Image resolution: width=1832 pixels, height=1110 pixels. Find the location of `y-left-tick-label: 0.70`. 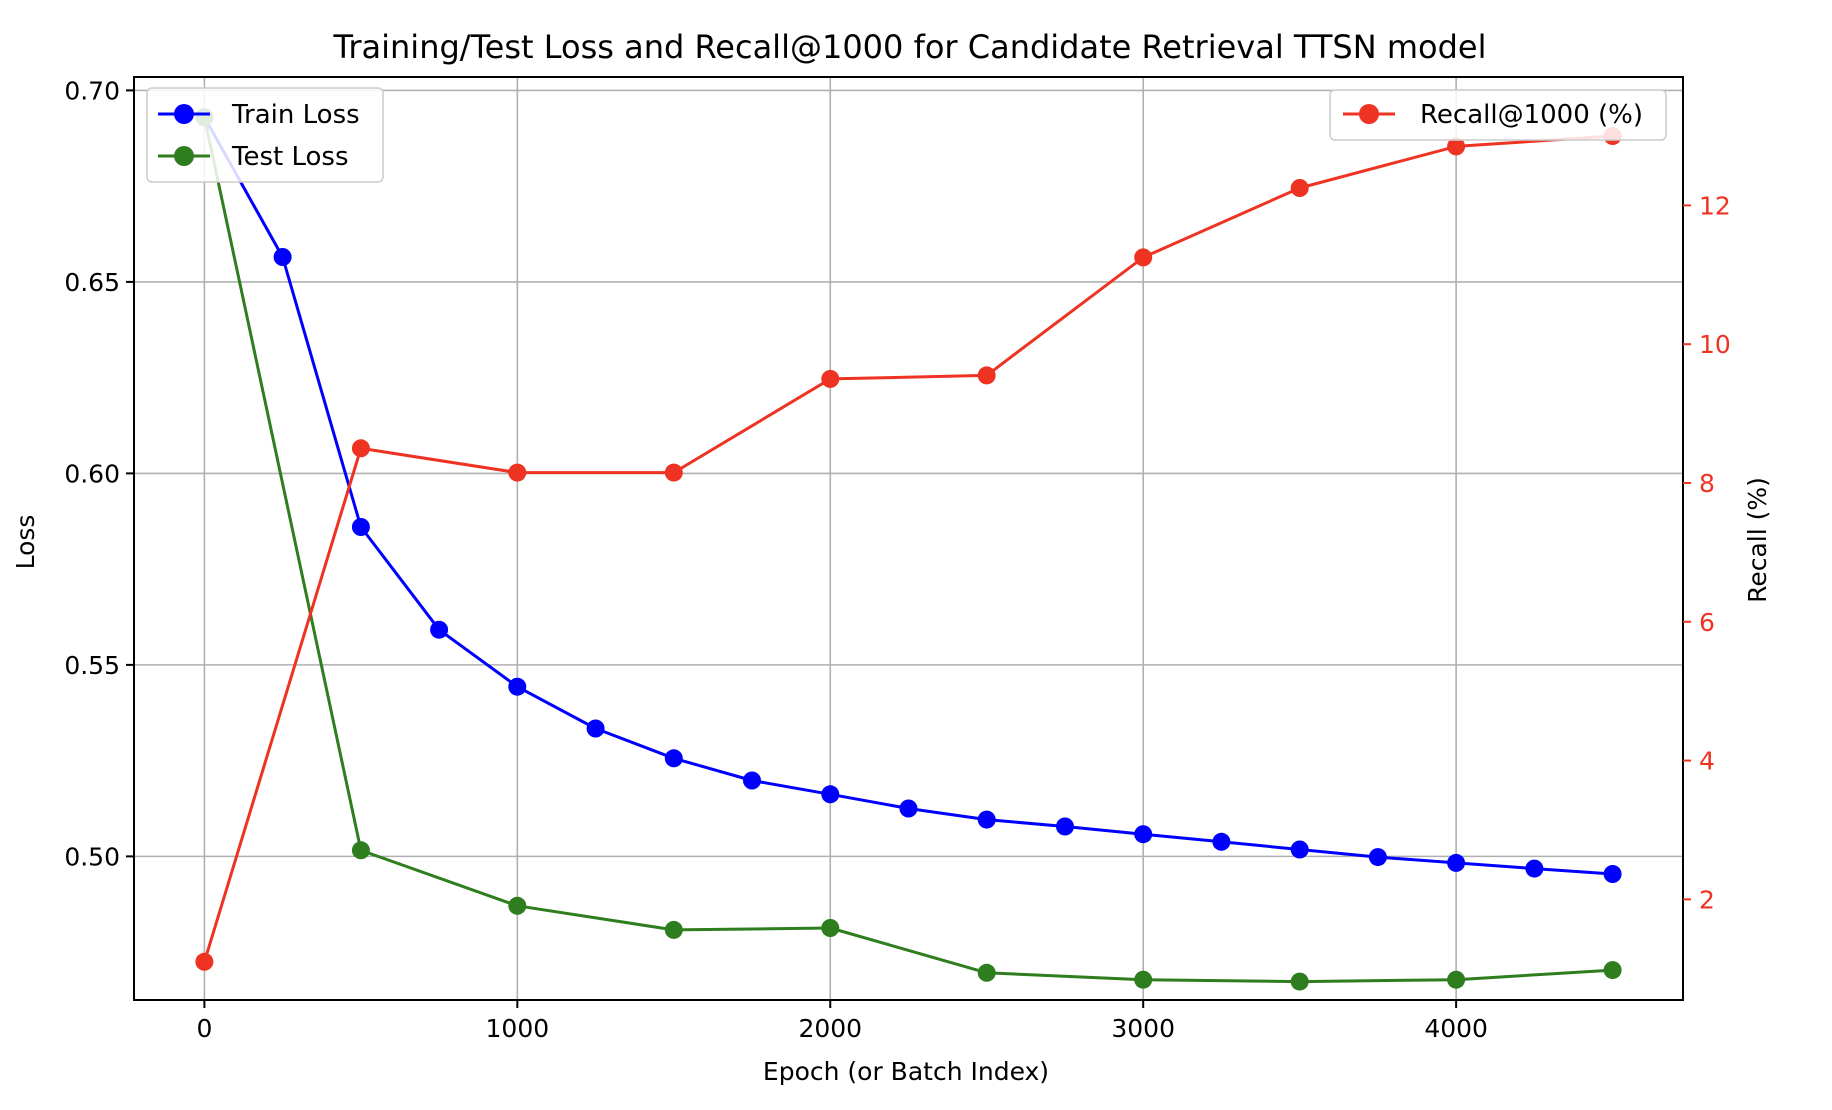

y-left-tick-label: 0.70 is located at coordinates (92, 90).